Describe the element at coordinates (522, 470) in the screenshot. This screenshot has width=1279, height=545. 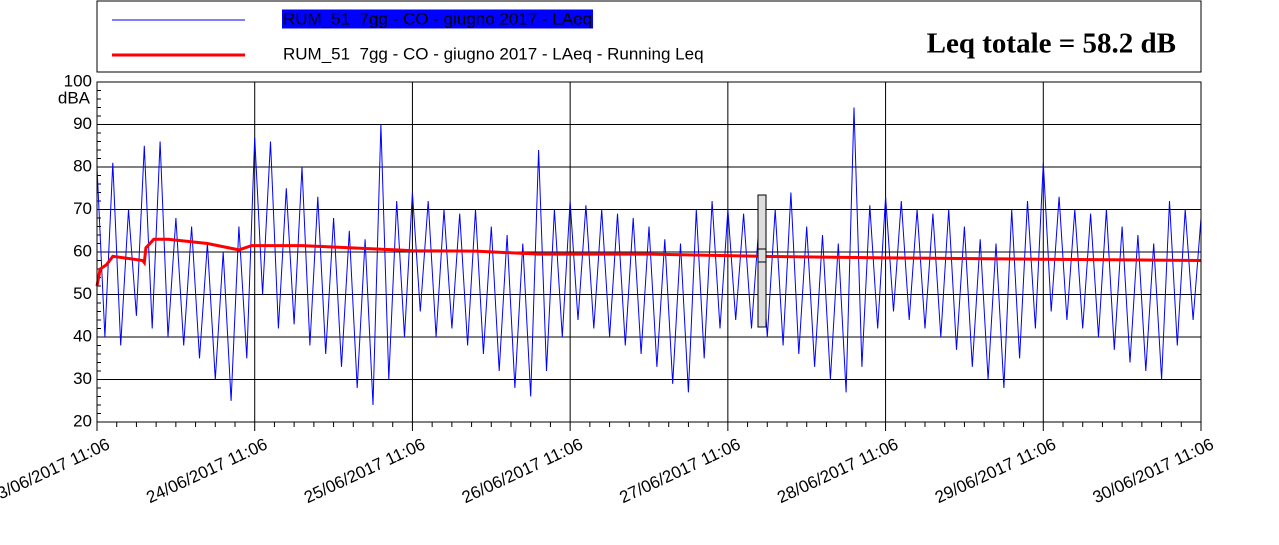
I see `x-tick-label: 26/06/2017 11:06` at that location.